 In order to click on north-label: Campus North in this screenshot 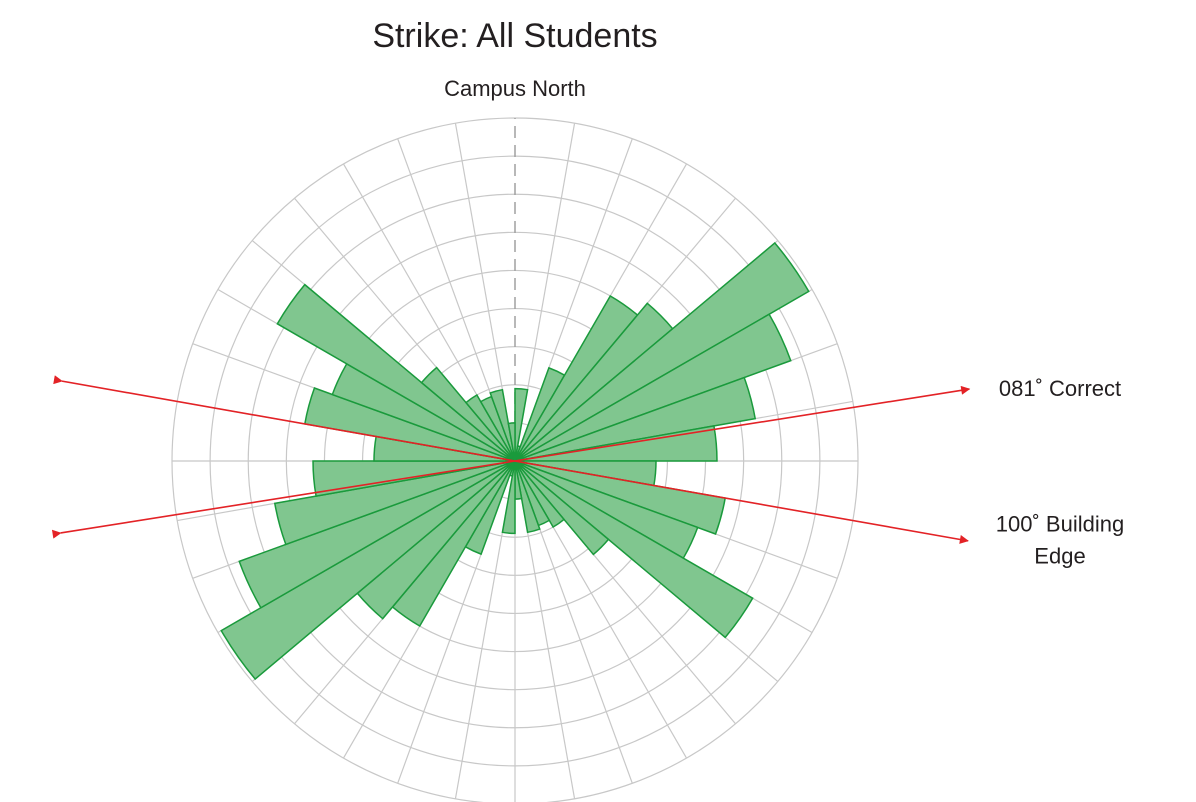, I will do `click(515, 88)`.